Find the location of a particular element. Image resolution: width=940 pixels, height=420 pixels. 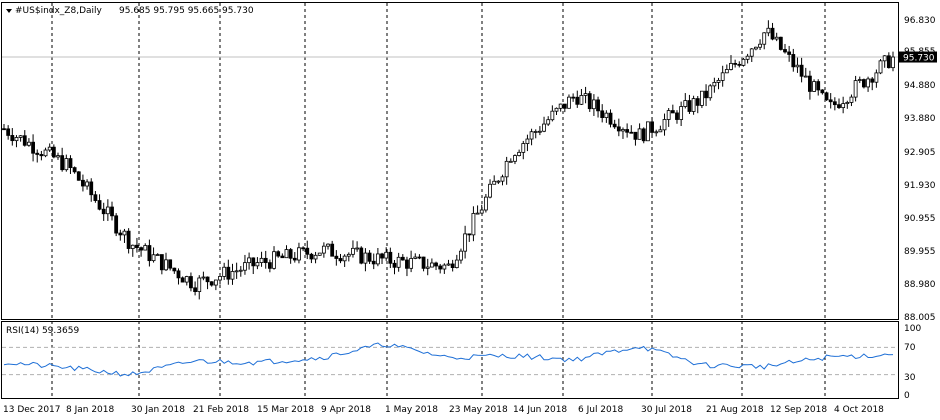

date-tick-label: 6 Jul 2018 is located at coordinates (600, 410).